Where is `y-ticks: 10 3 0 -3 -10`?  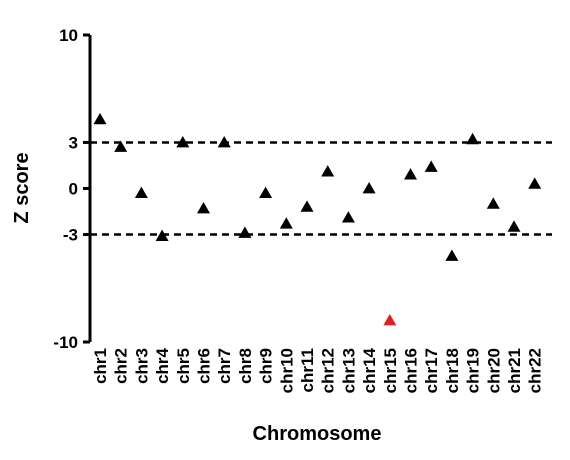 y-ticks: 10 3 0 -3 -10 is located at coordinates (71, 189).